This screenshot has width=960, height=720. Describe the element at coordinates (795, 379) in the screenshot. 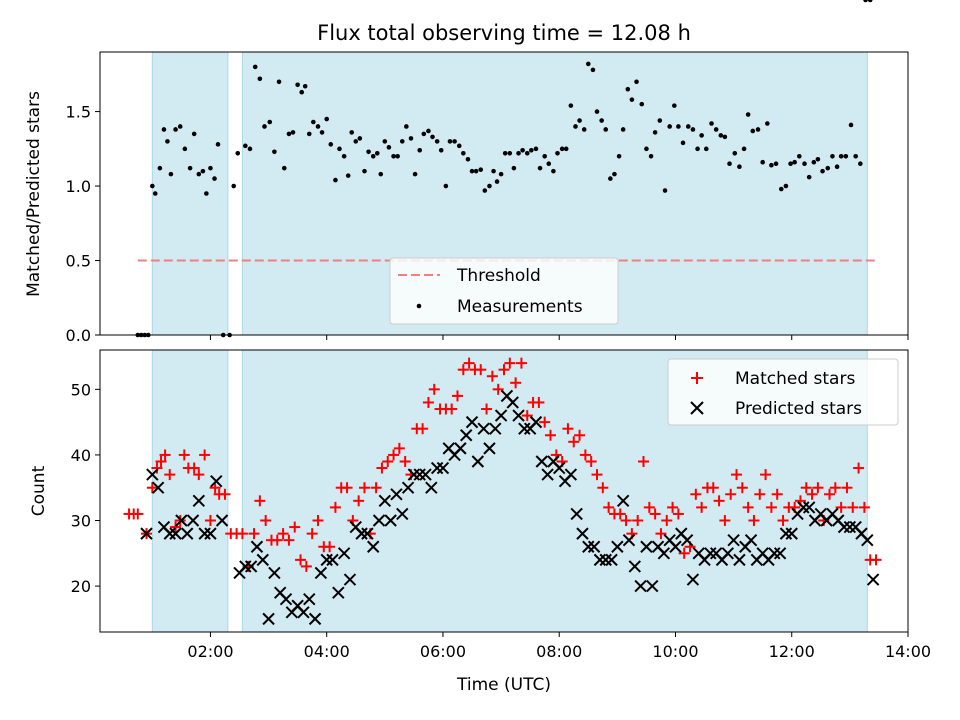

I see `legend-matched-label: Matched stars` at that location.